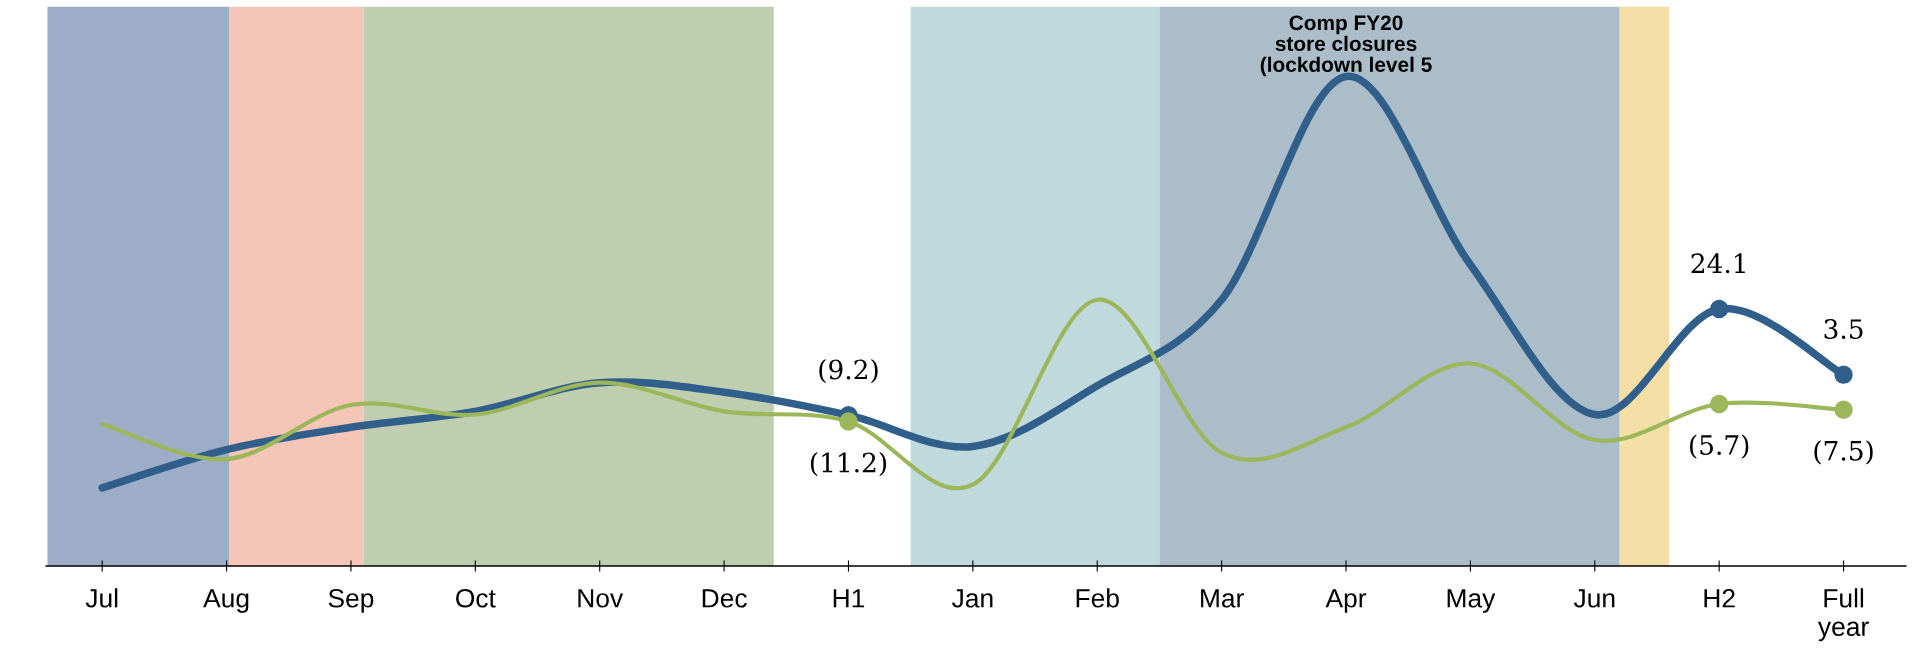 This screenshot has width=1925, height=662. Describe the element at coordinates (1719, 598) in the screenshot. I see `x-tick-label: H2` at that location.